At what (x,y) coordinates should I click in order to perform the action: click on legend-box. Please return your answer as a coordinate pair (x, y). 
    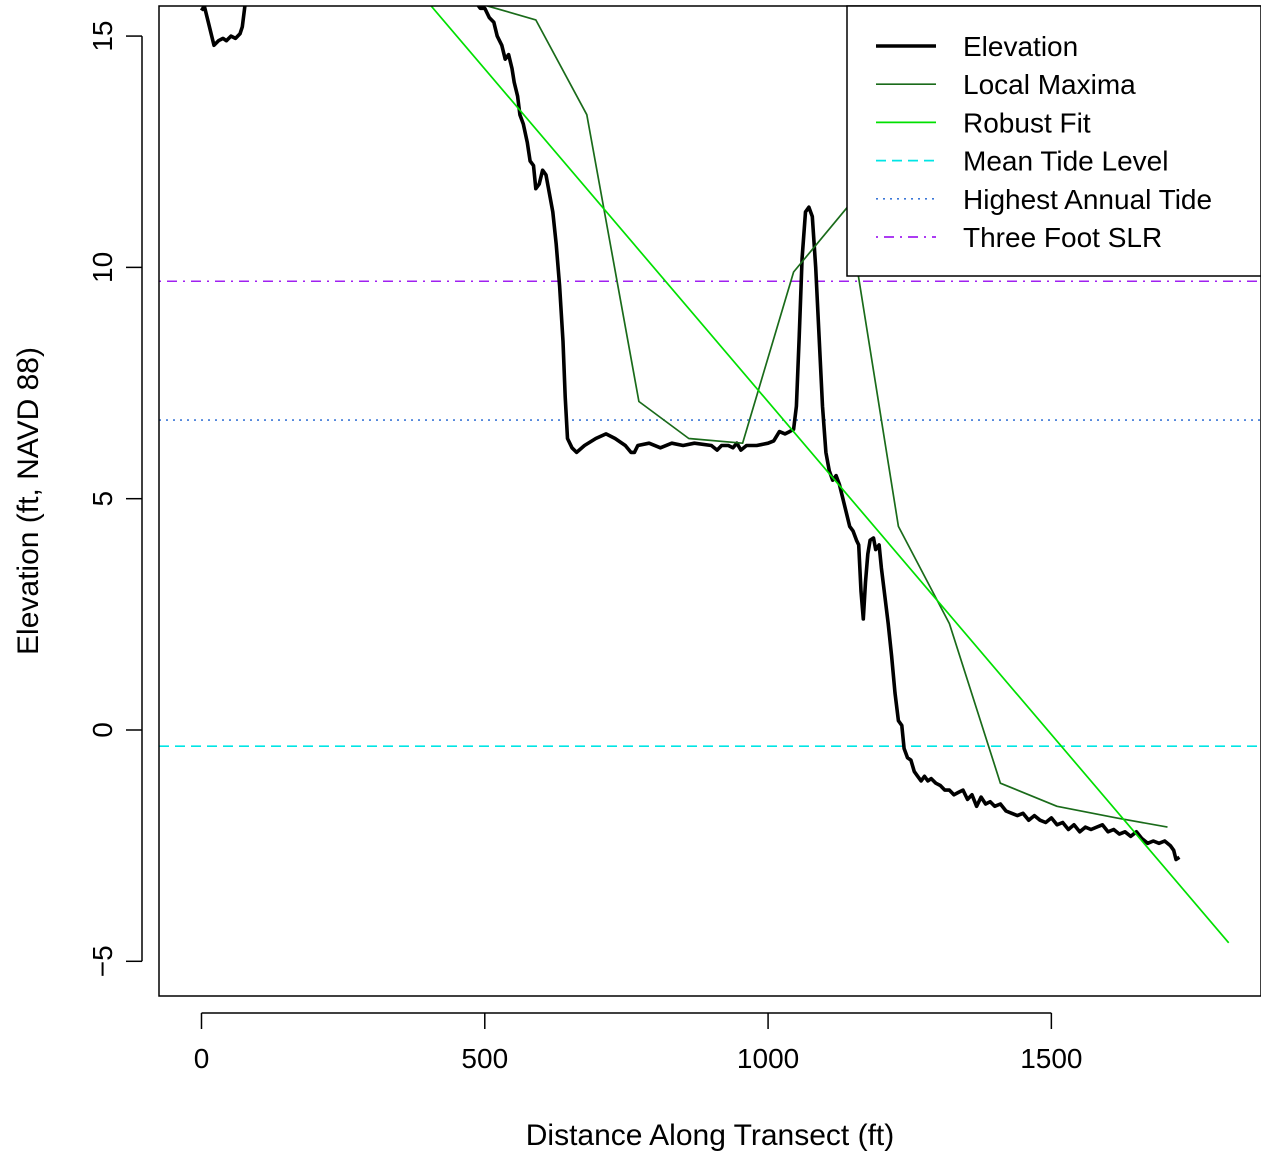
    Looking at the image, I should click on (1053, 141).